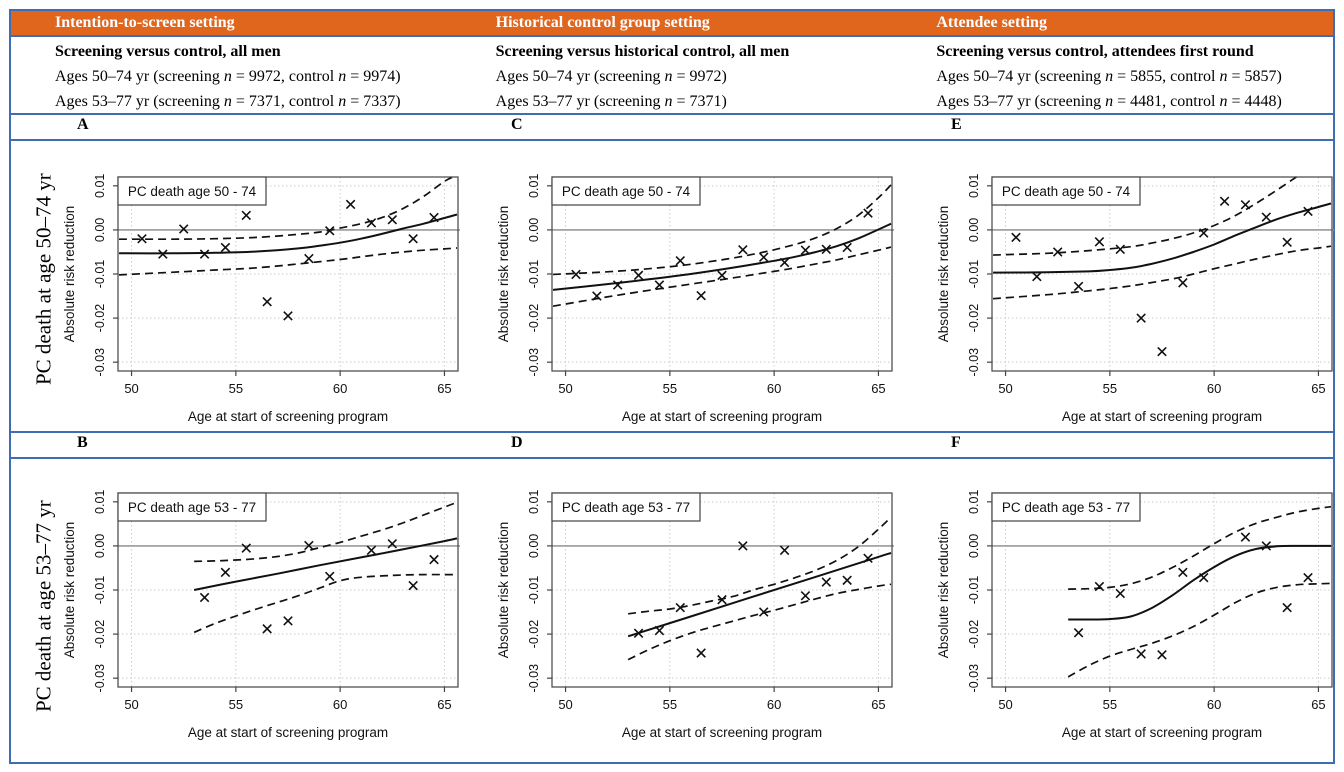 This screenshot has width=1344, height=772. I want to click on panel-letter: A, so click(83, 124).